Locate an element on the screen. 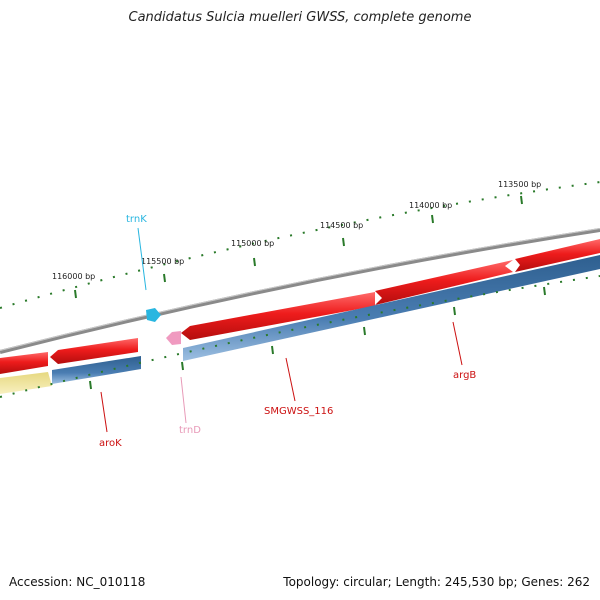 This screenshot has height=600, width=600. gene-label-trnk: trnK is located at coordinates (136, 219).